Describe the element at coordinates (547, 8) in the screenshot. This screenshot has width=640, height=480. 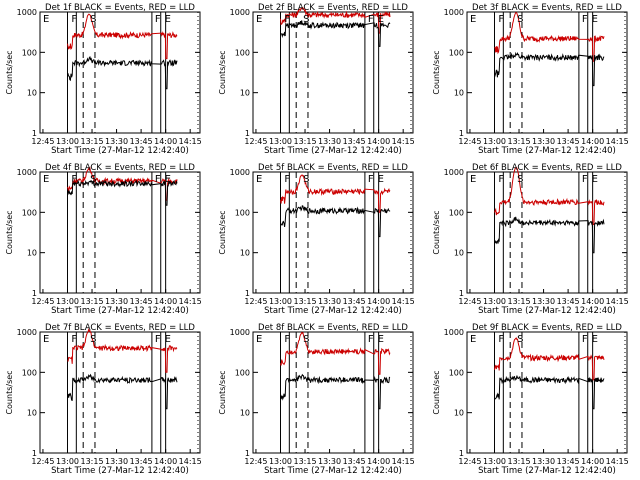
I see `chart-title: Det 3f BLACK = Events, RED = LLD` at that location.